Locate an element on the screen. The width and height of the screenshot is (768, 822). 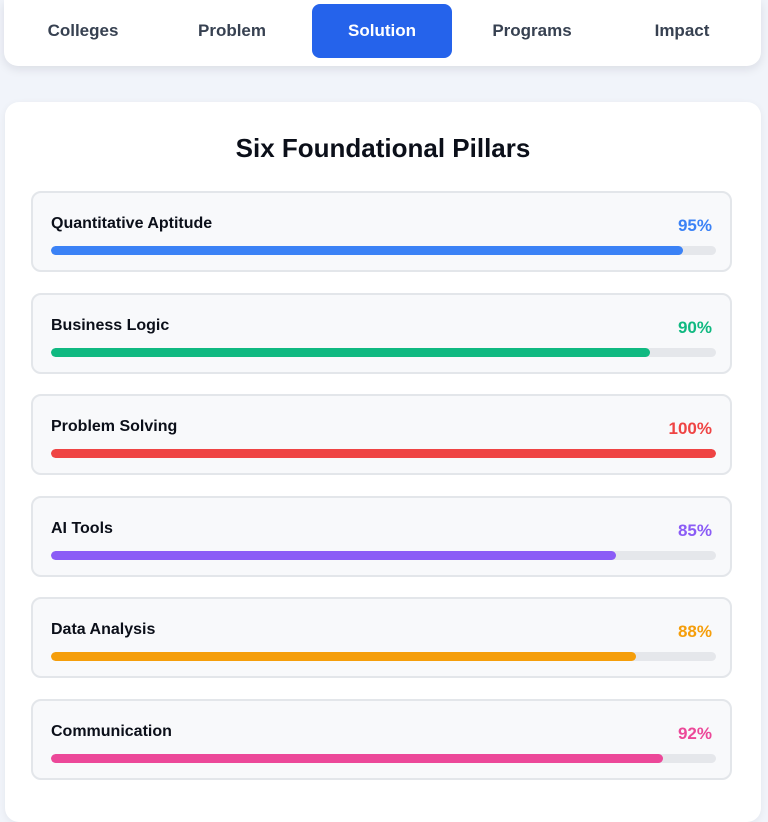
pillar-percent: 100% is located at coordinates (690, 428).